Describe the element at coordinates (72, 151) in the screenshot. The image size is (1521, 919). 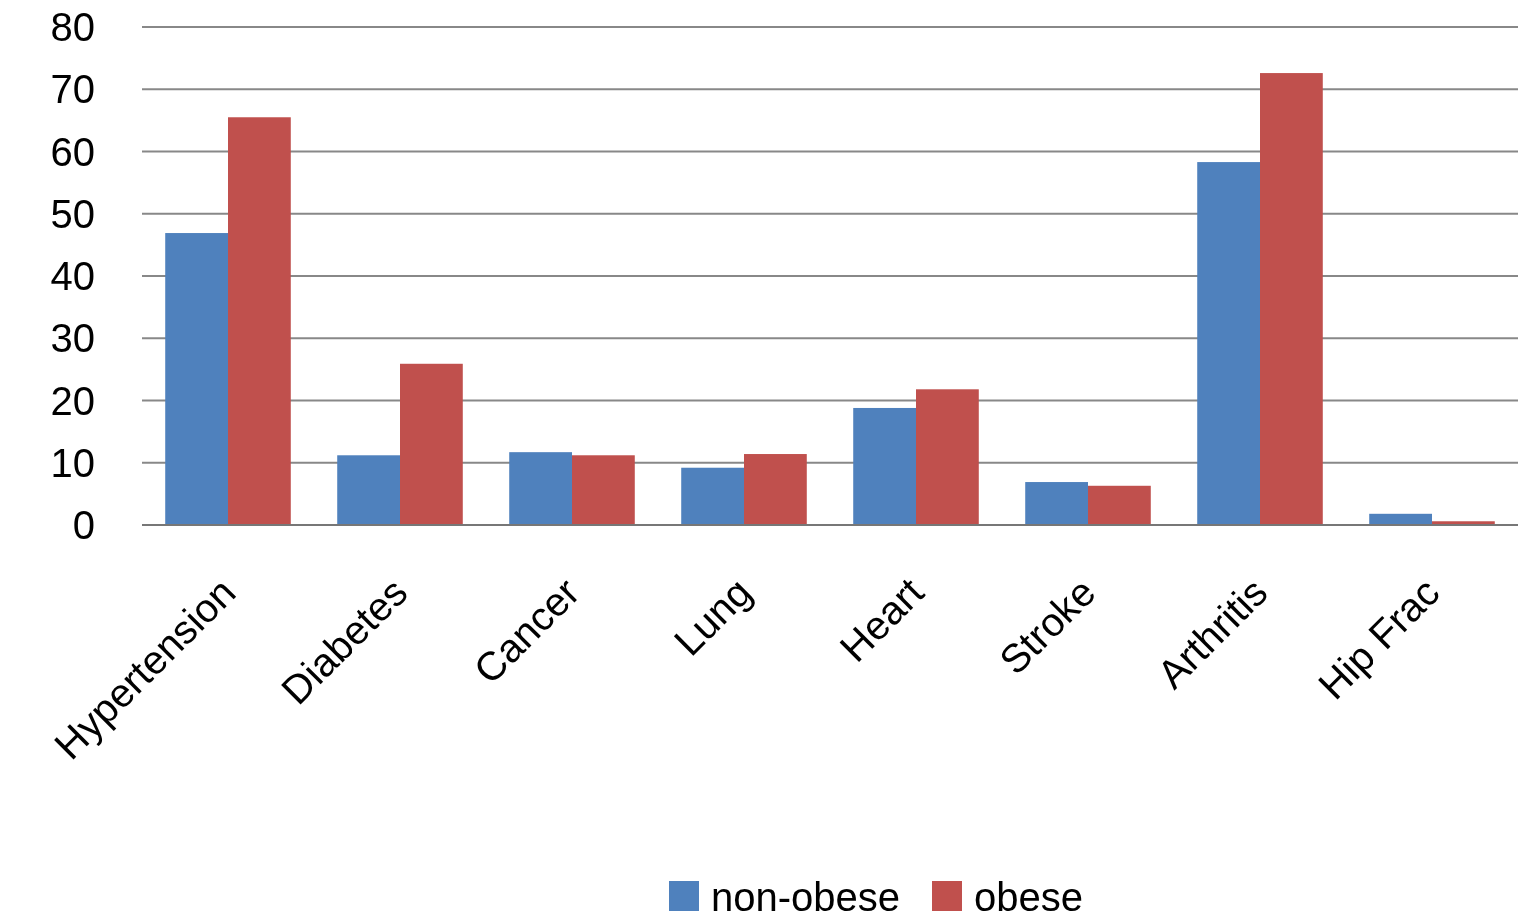
I see `y-tick-label: 60` at that location.